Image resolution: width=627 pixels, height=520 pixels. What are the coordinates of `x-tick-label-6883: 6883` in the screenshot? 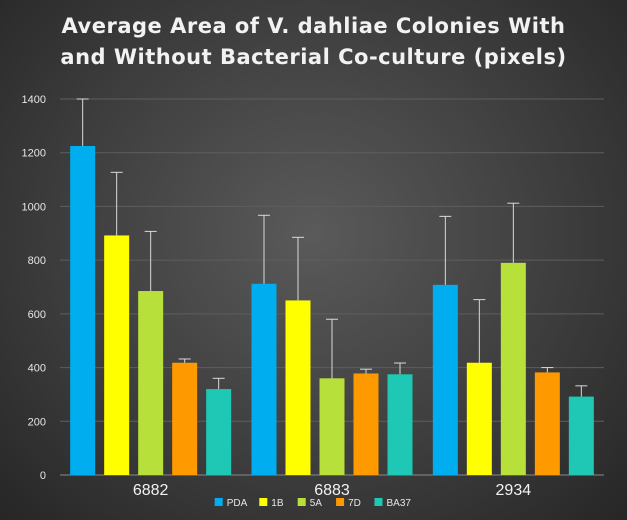 It's located at (332, 490).